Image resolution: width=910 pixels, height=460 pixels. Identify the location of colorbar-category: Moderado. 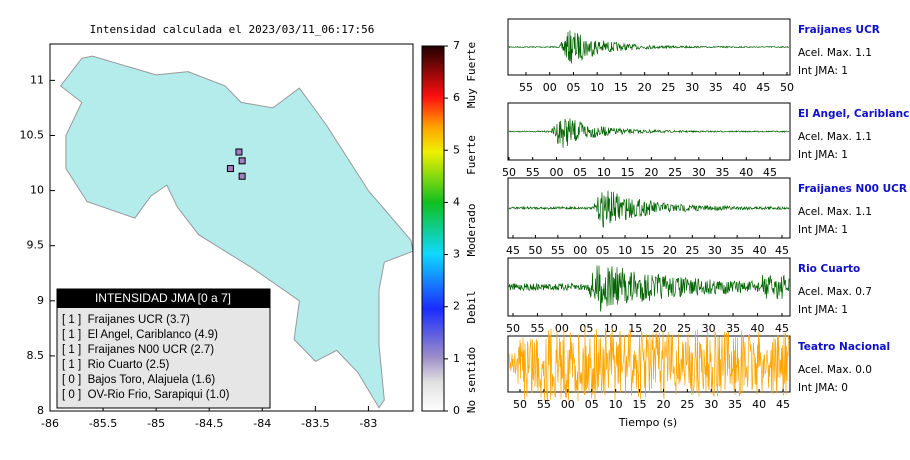
(471, 230).